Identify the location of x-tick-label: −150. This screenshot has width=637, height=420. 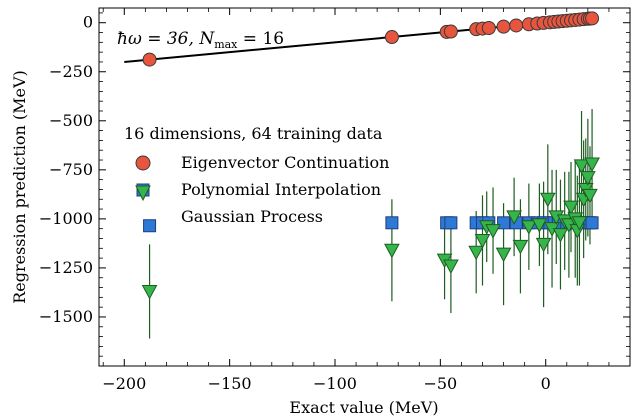
(230, 383).